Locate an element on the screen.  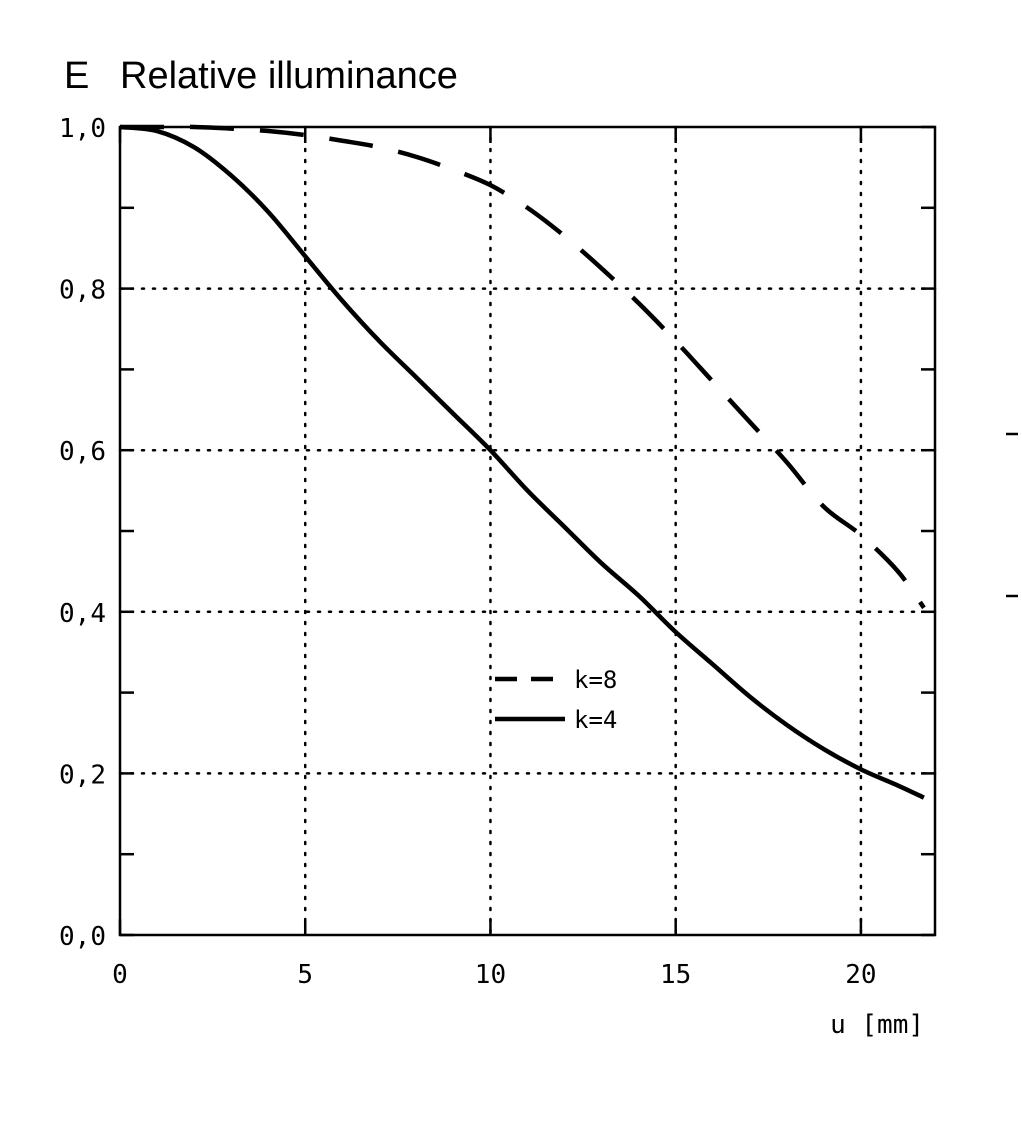
legend: k=8k=4 is located at coordinates (556, 700).